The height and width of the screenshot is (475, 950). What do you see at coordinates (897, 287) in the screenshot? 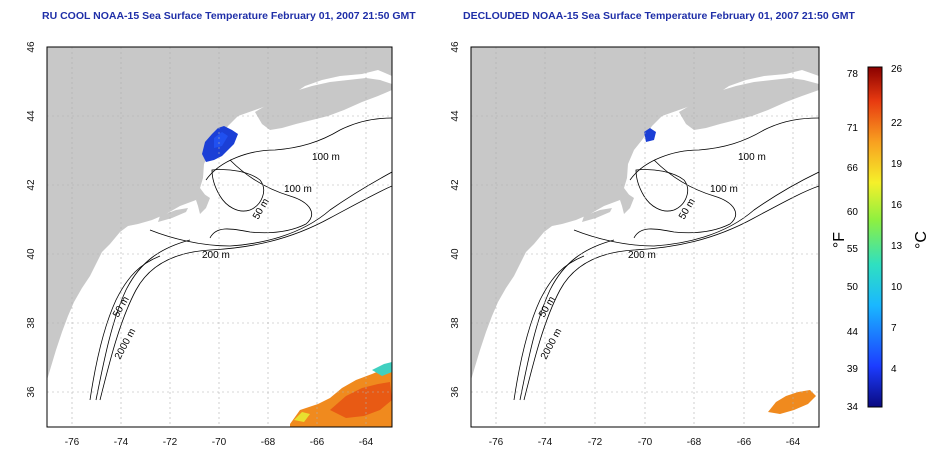
I see `c-tick: 10` at bounding box center [897, 287].